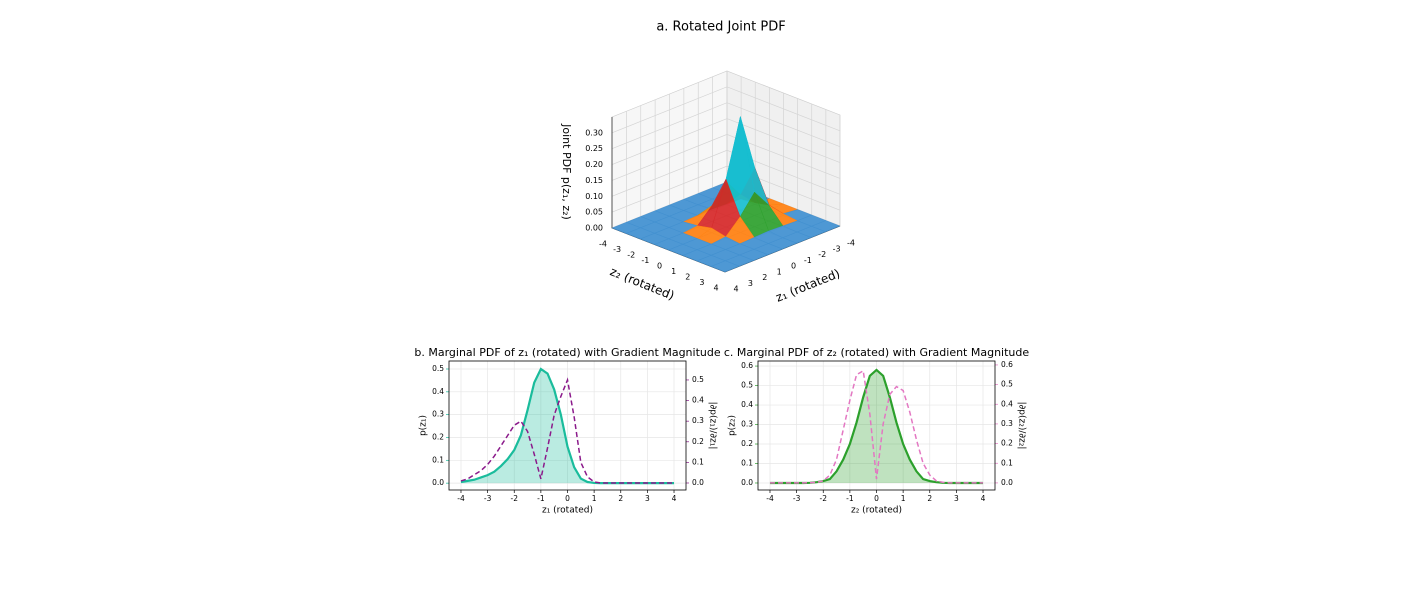 The width and height of the screenshot is (1424, 590). What do you see at coordinates (594, 164) in the screenshot?
I see `z-tick-label: 0.20` at bounding box center [594, 164].